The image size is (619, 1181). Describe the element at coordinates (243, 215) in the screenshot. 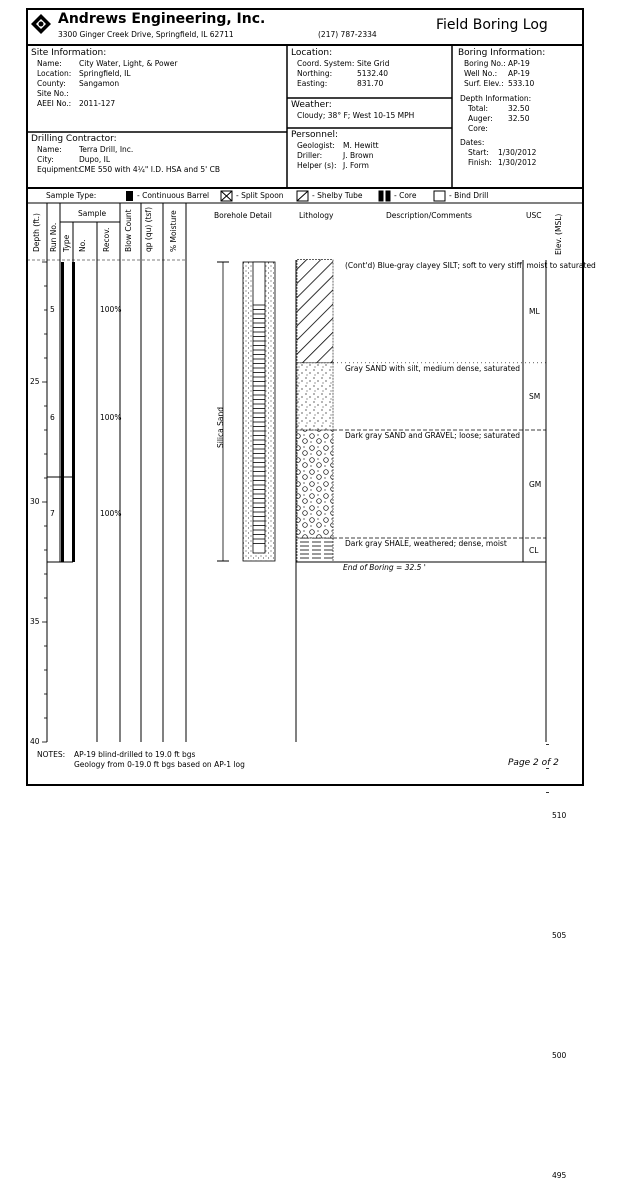

I see `col-borehole: Borehole Detail` at that location.